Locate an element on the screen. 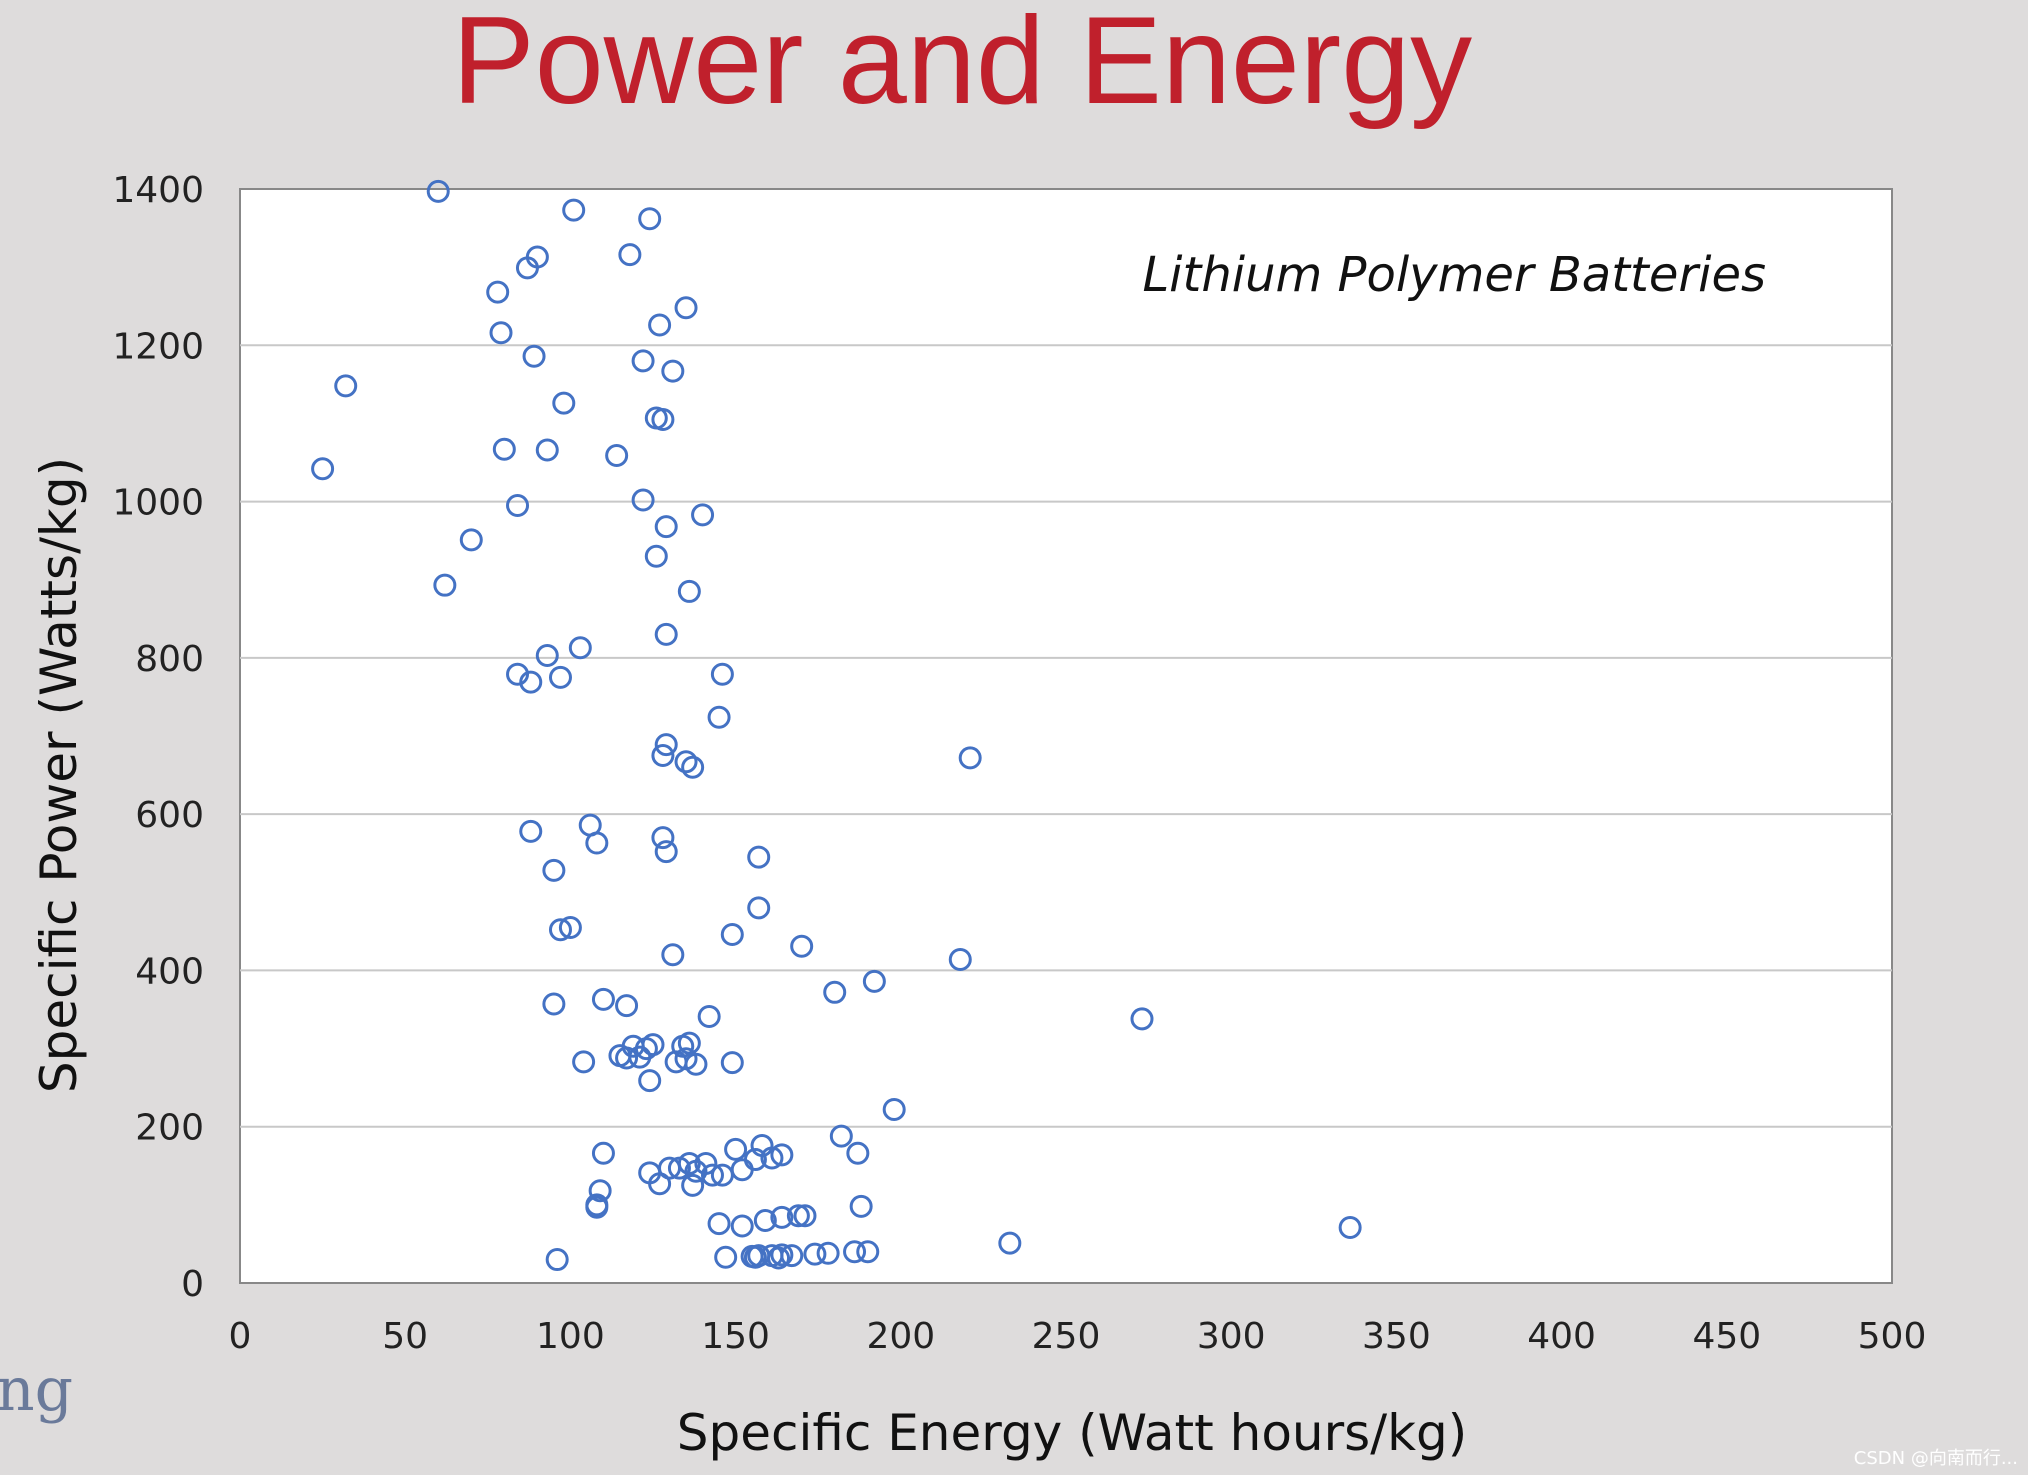 The image size is (2028, 1475). slide-title: Power and Energy is located at coordinates (962, 65).